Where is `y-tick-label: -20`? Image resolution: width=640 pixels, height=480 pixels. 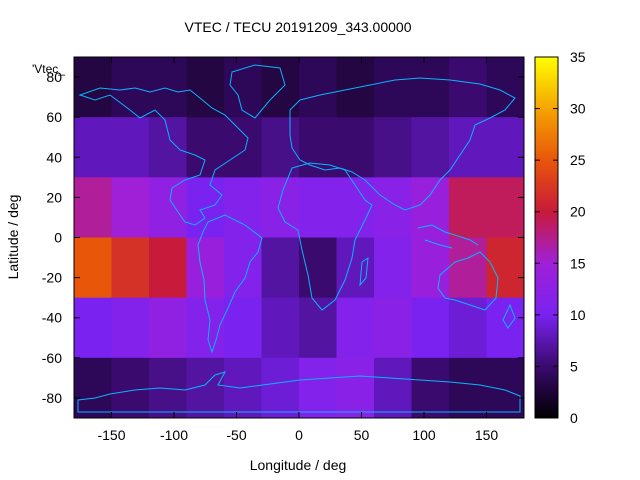 y-tick-label: -20 is located at coordinates (52, 278).